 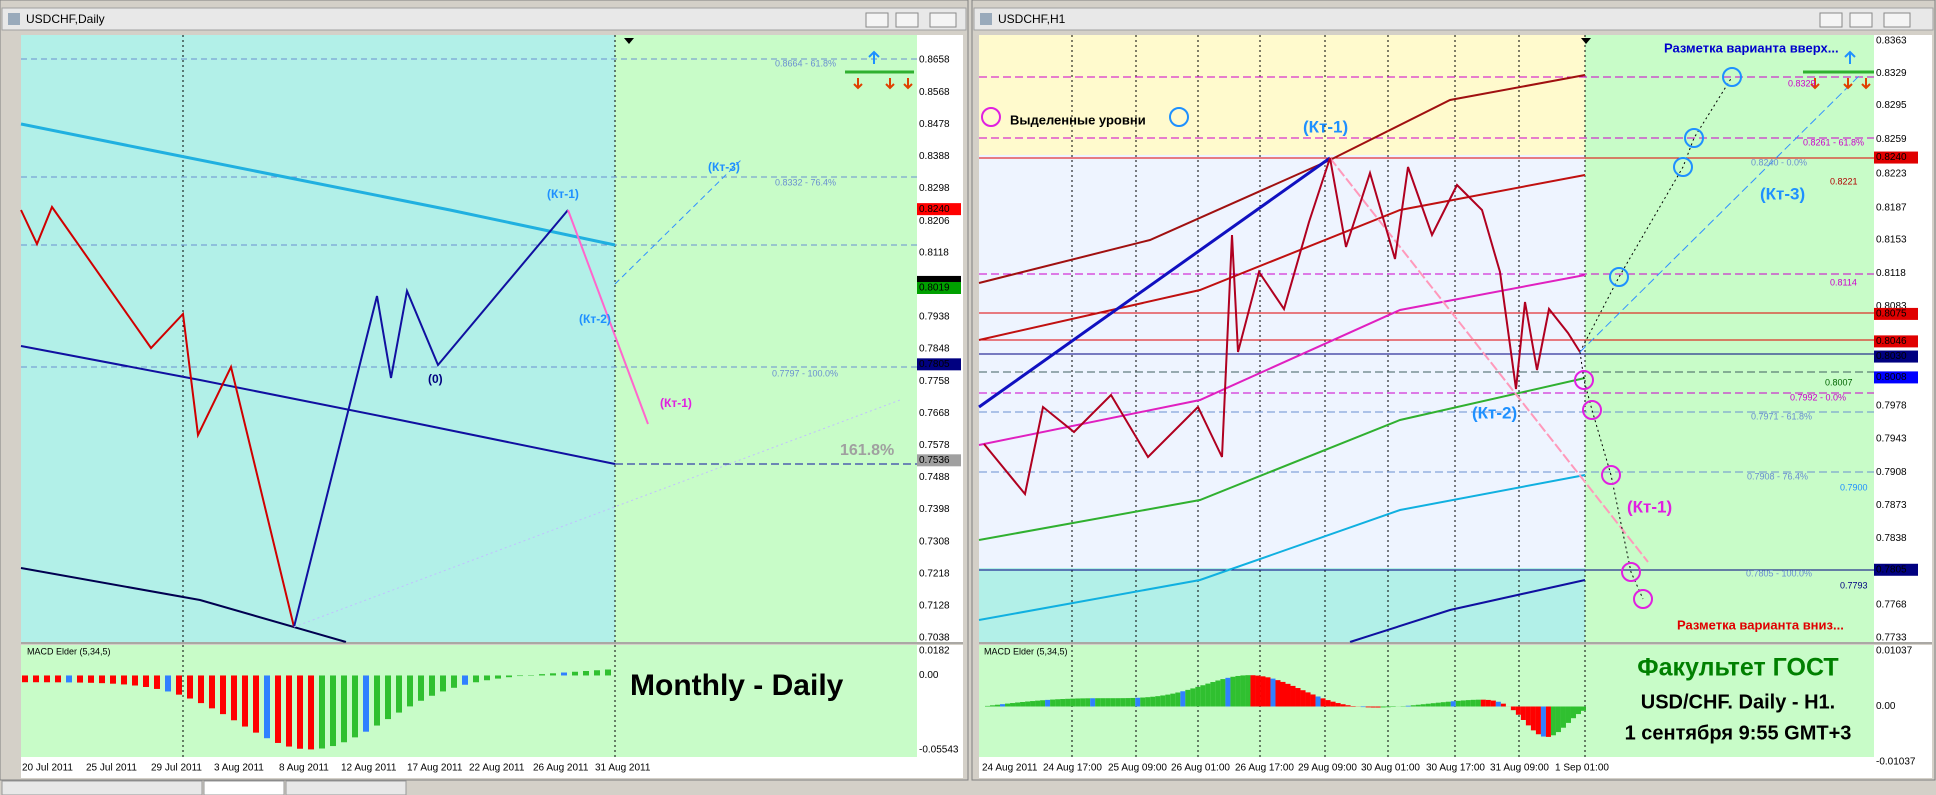 What do you see at coordinates (1891, 105) in the screenshot?
I see `price-label: 0.8295` at bounding box center [1891, 105].